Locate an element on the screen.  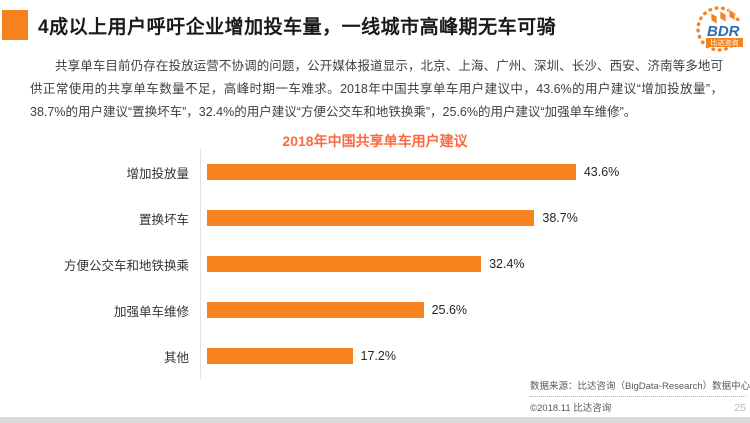
category-label: 其他 is located at coordinates (176, 357).